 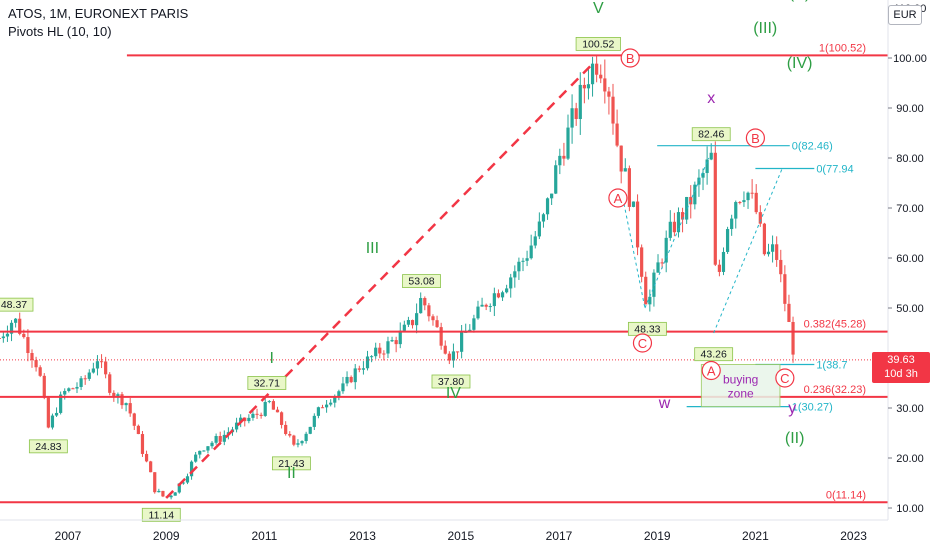 What do you see at coordinates (910, 409) in the screenshot?
I see `price-tick-label: 30.00` at bounding box center [910, 409].